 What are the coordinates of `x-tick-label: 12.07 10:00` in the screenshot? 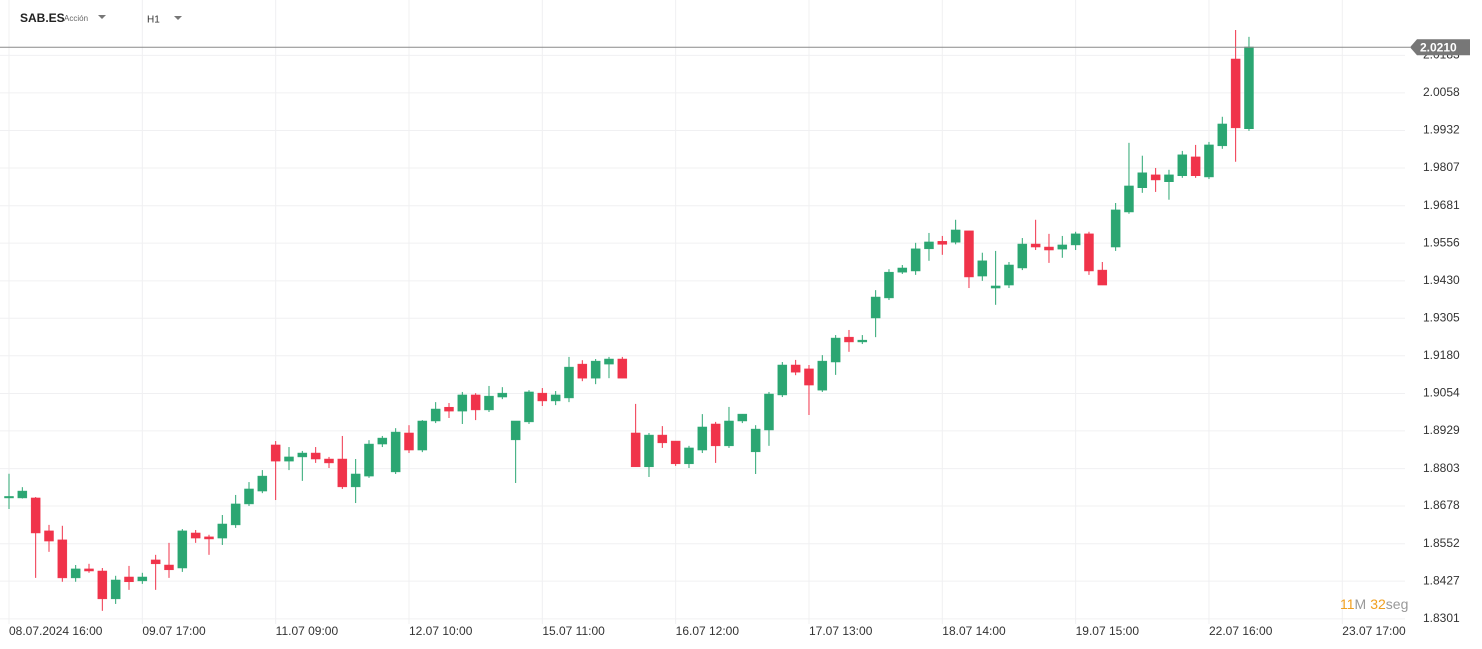 It's located at (441, 631).